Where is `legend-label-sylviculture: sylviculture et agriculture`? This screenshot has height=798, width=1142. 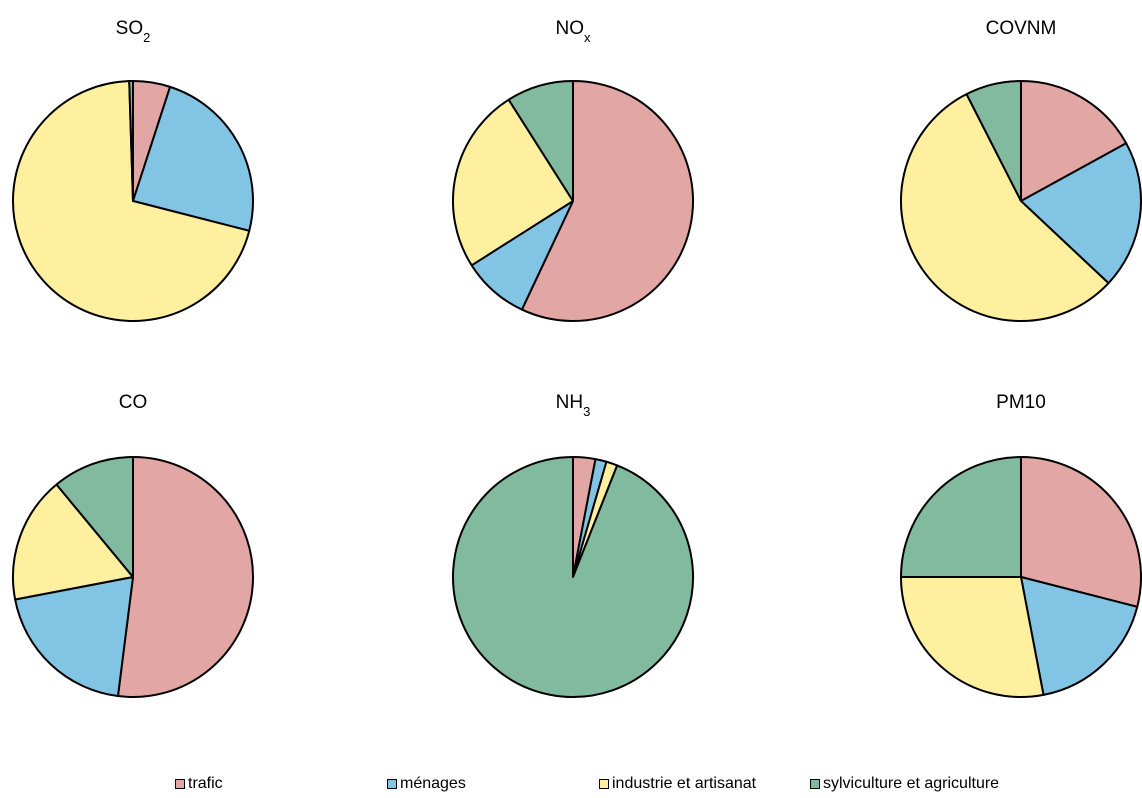
legend-label-sylviculture: sylviculture et agriculture is located at coordinates (911, 783).